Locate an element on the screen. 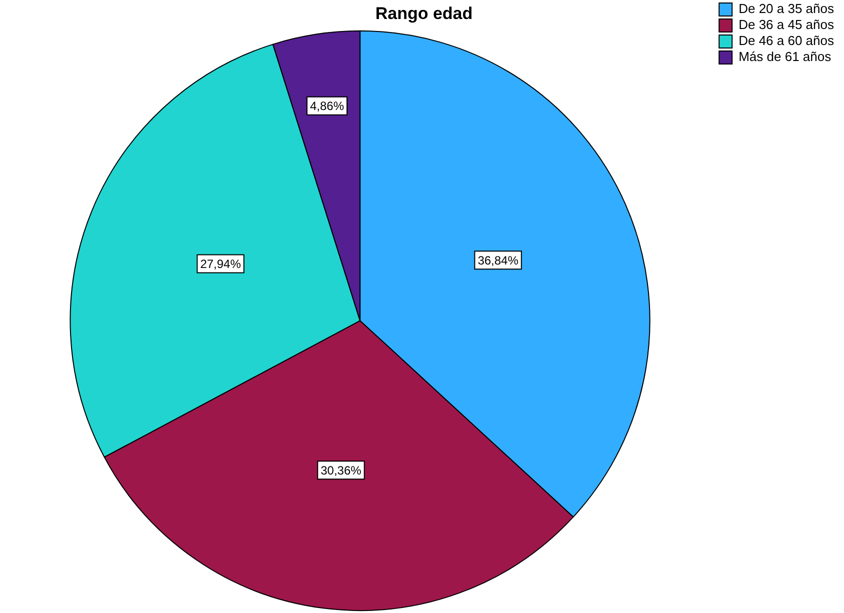 The height and width of the screenshot is (613, 844). legend-label: De 46 a 60 años is located at coordinates (786, 40).